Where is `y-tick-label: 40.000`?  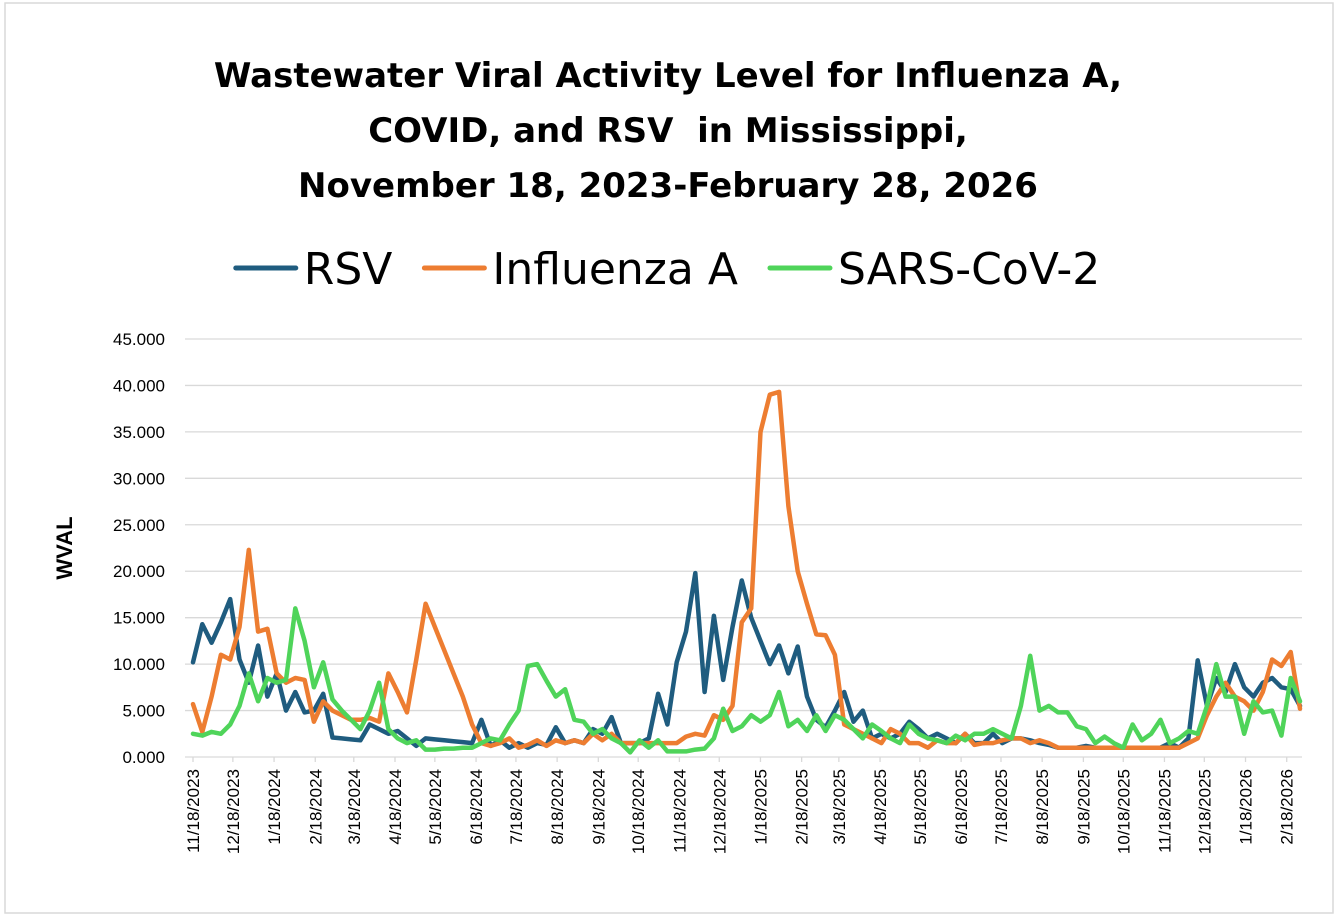
y-tick-label: 40.000 is located at coordinates (139, 385).